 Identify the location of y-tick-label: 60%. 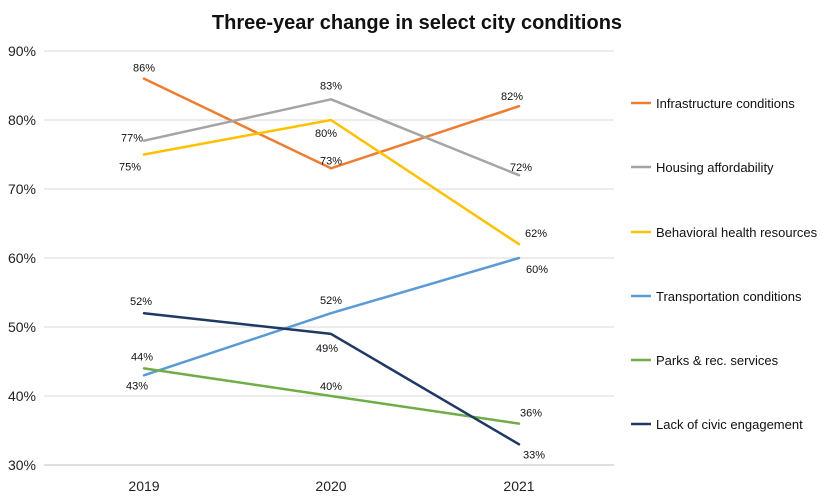
(22, 258).